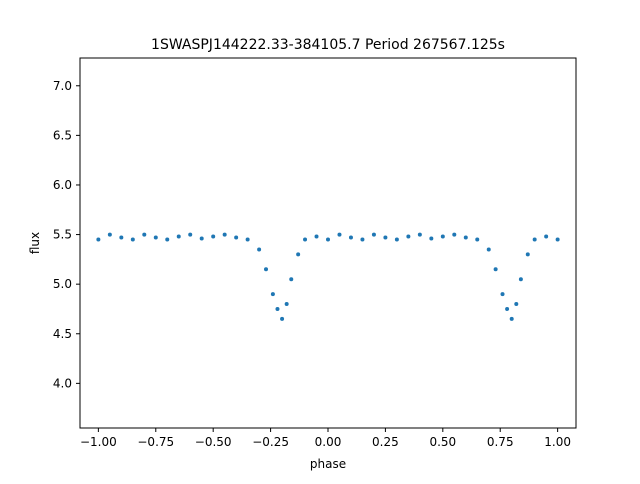 The image size is (640, 484). Describe the element at coordinates (98, 442) in the screenshot. I see `x-tick-label: −1.00` at that location.